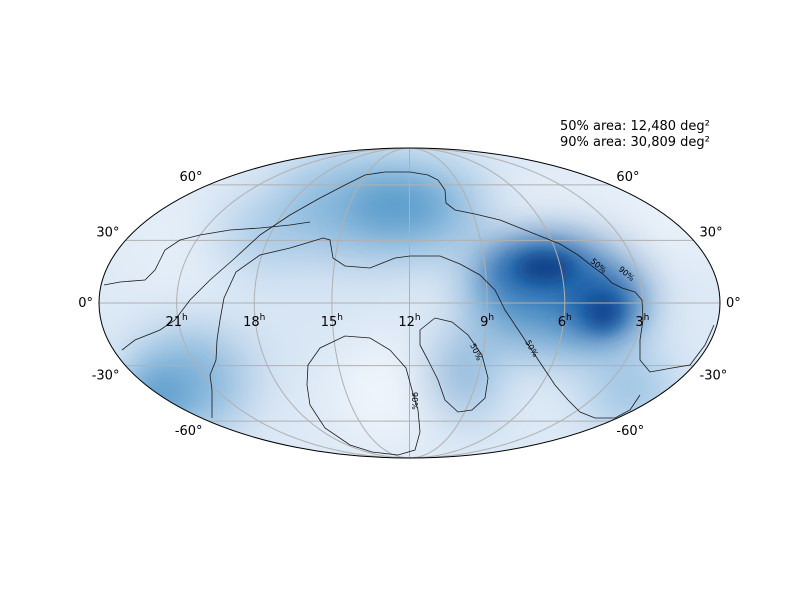 The width and height of the screenshot is (800, 600). Describe the element at coordinates (487, 321) in the screenshot. I see `ra-tick-label: 9h` at that location.